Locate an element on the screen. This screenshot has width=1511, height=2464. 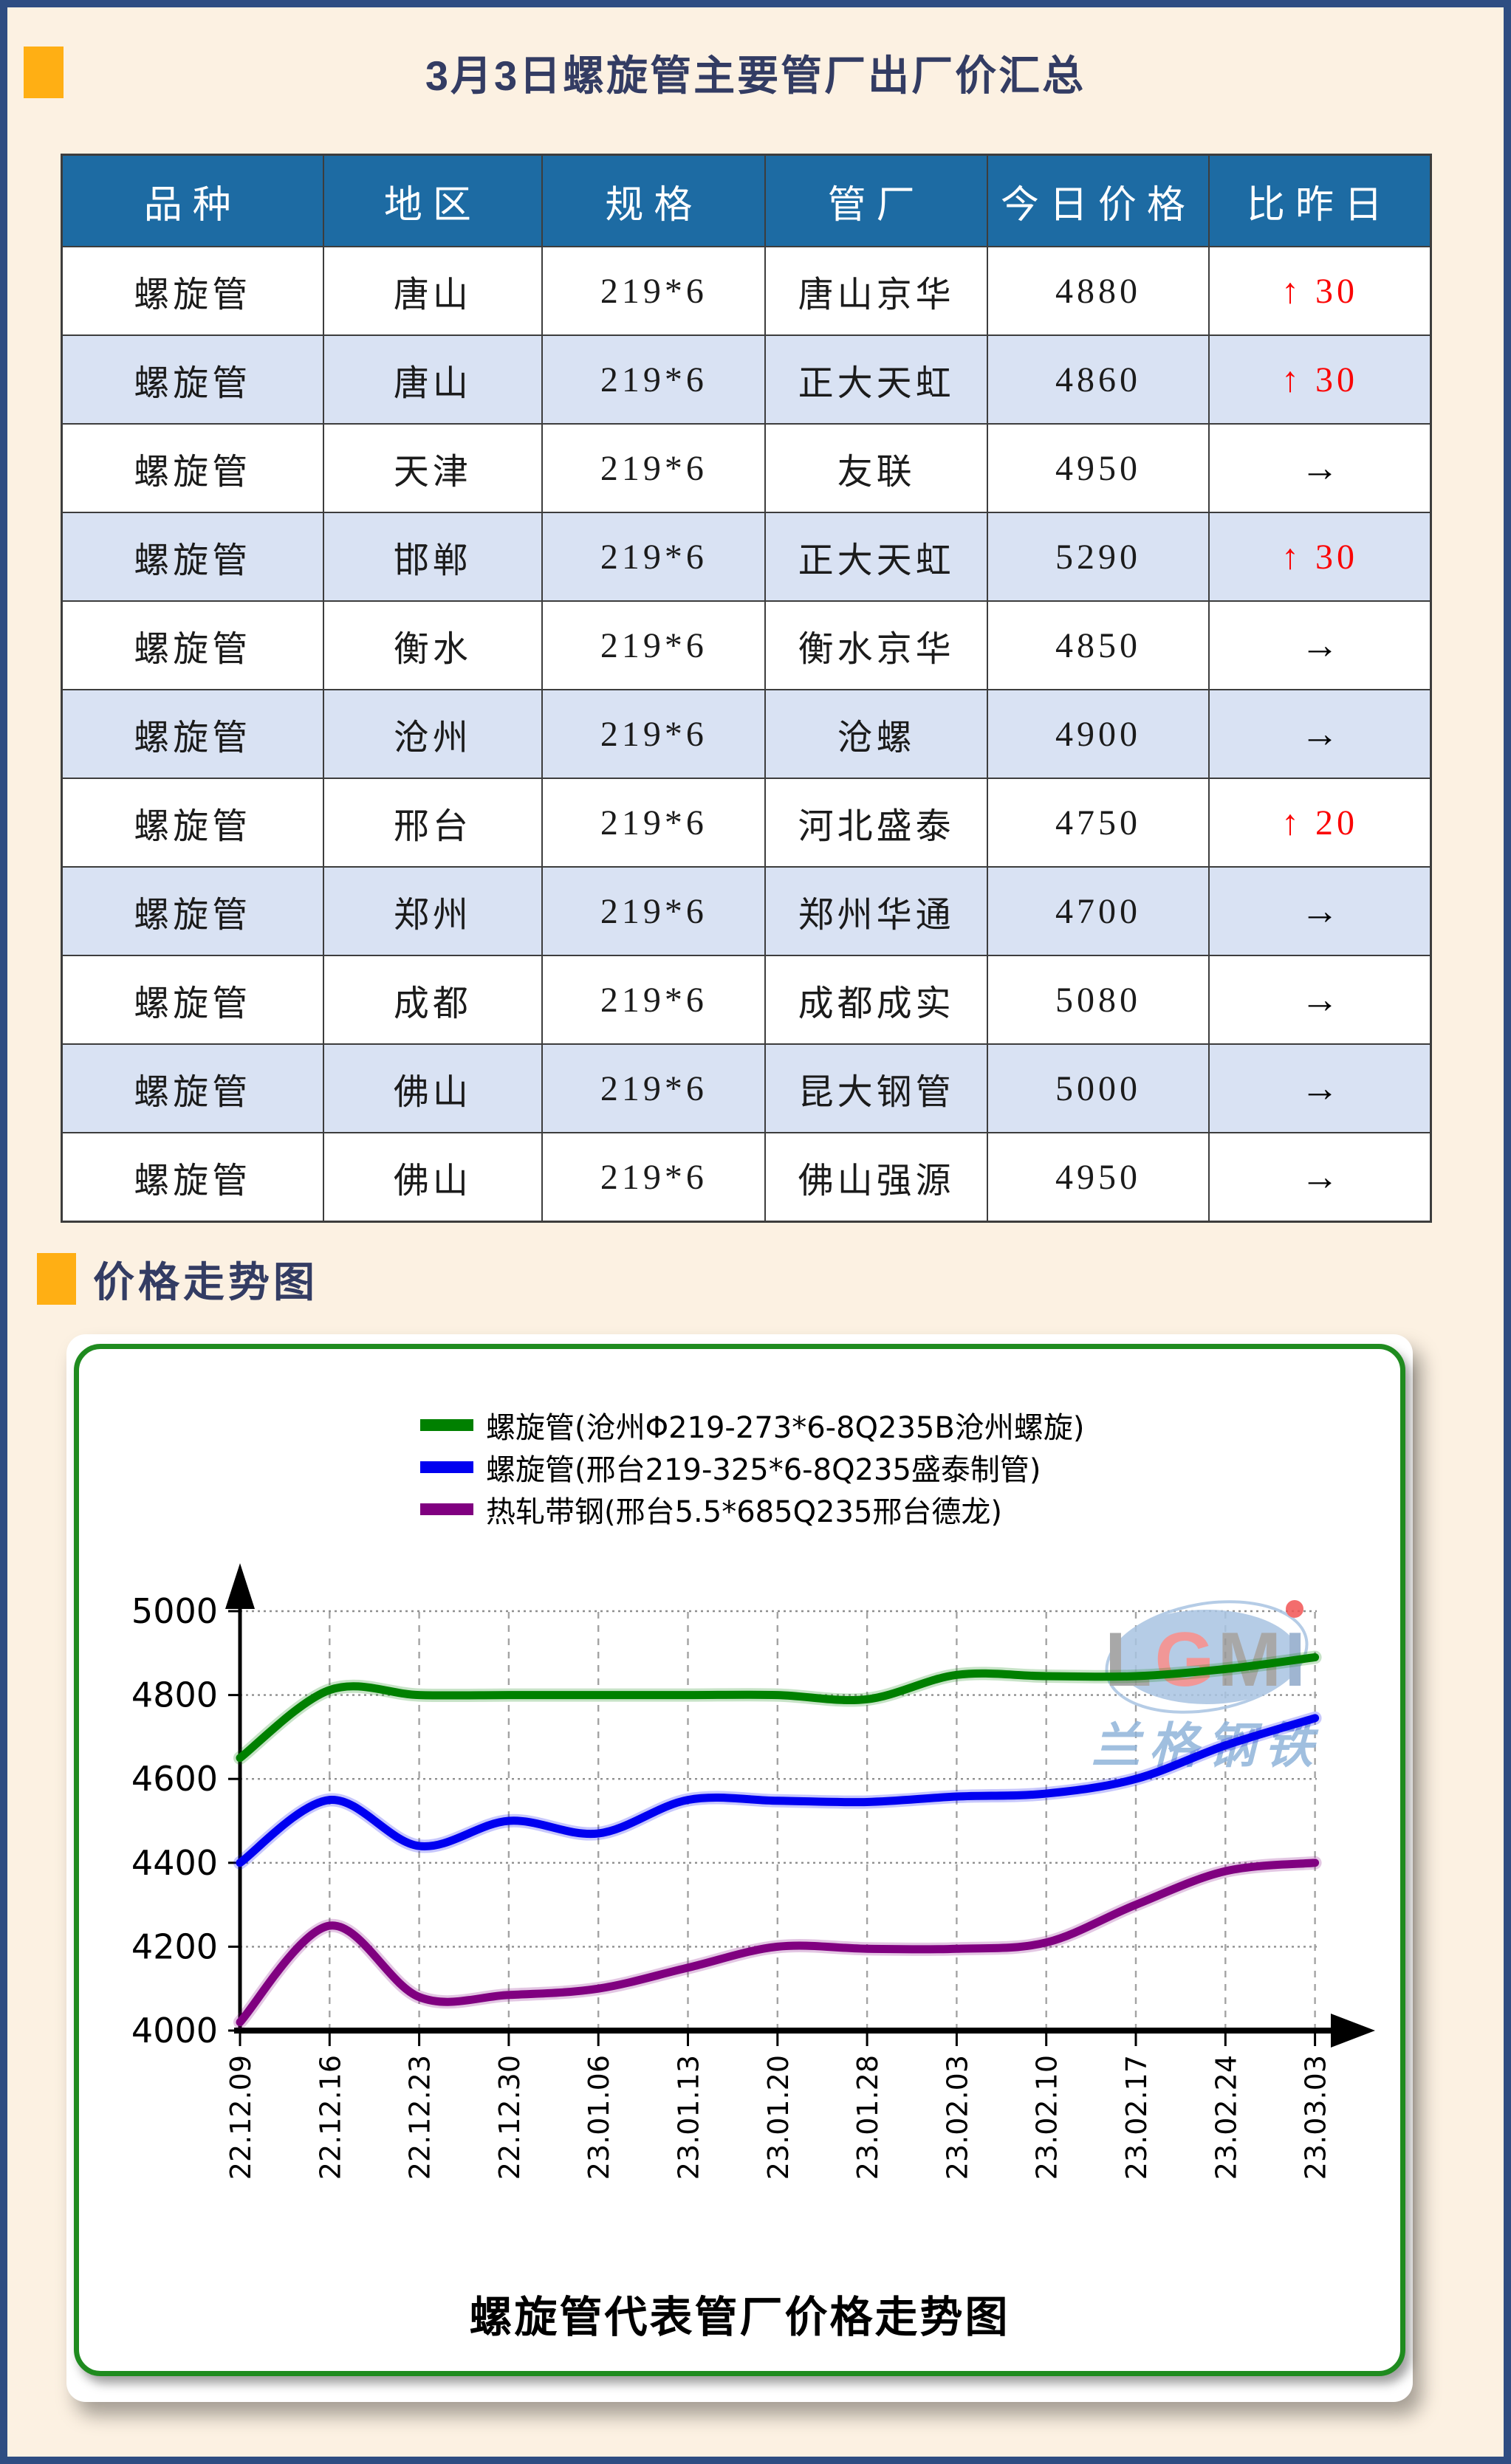
legend-label: 热轧带钢(邢台5.5*685Q235邢台德龙) is located at coordinates (744, 1511).